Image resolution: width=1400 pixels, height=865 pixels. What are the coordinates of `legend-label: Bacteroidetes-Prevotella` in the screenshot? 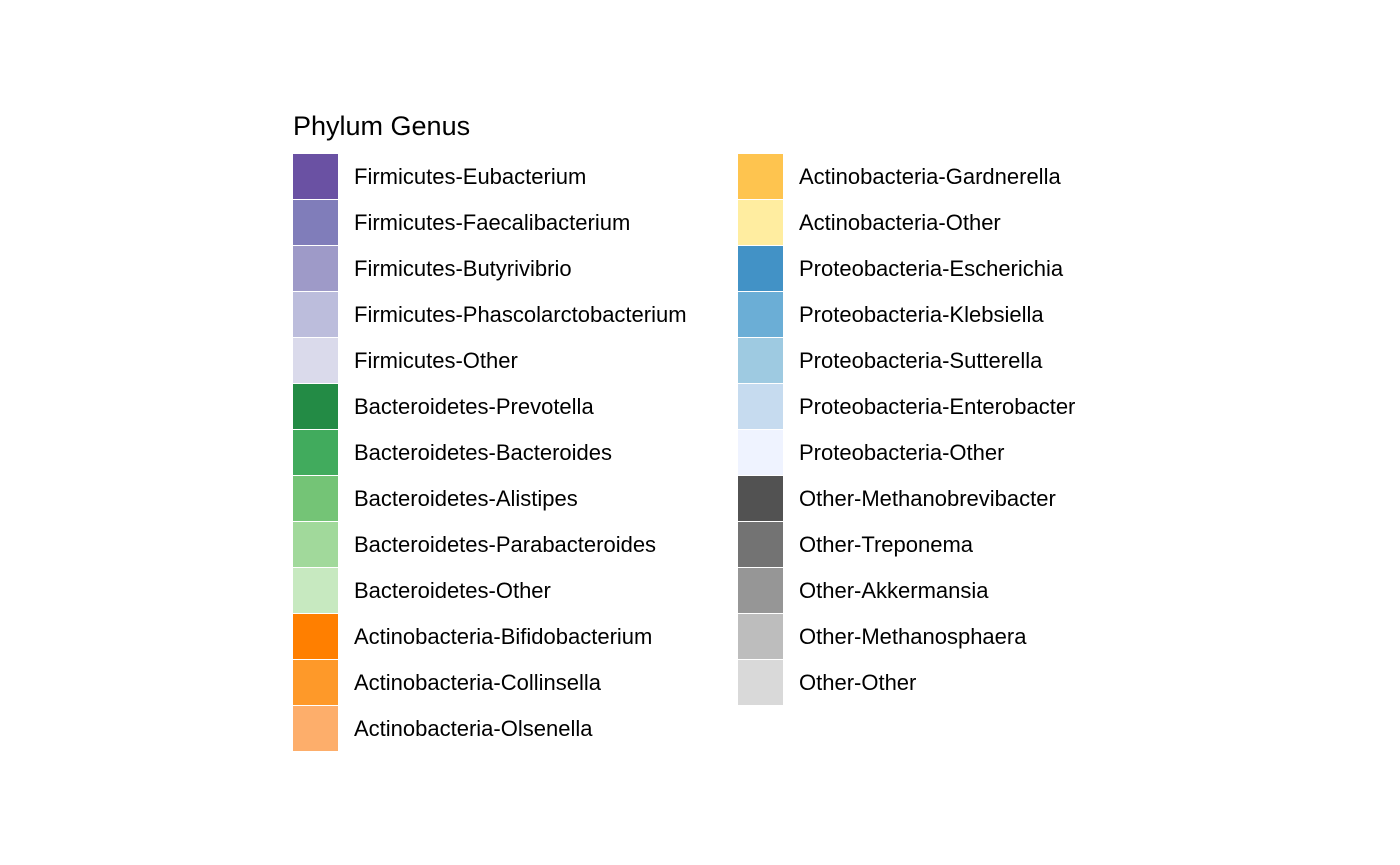 It's located at (474, 406).